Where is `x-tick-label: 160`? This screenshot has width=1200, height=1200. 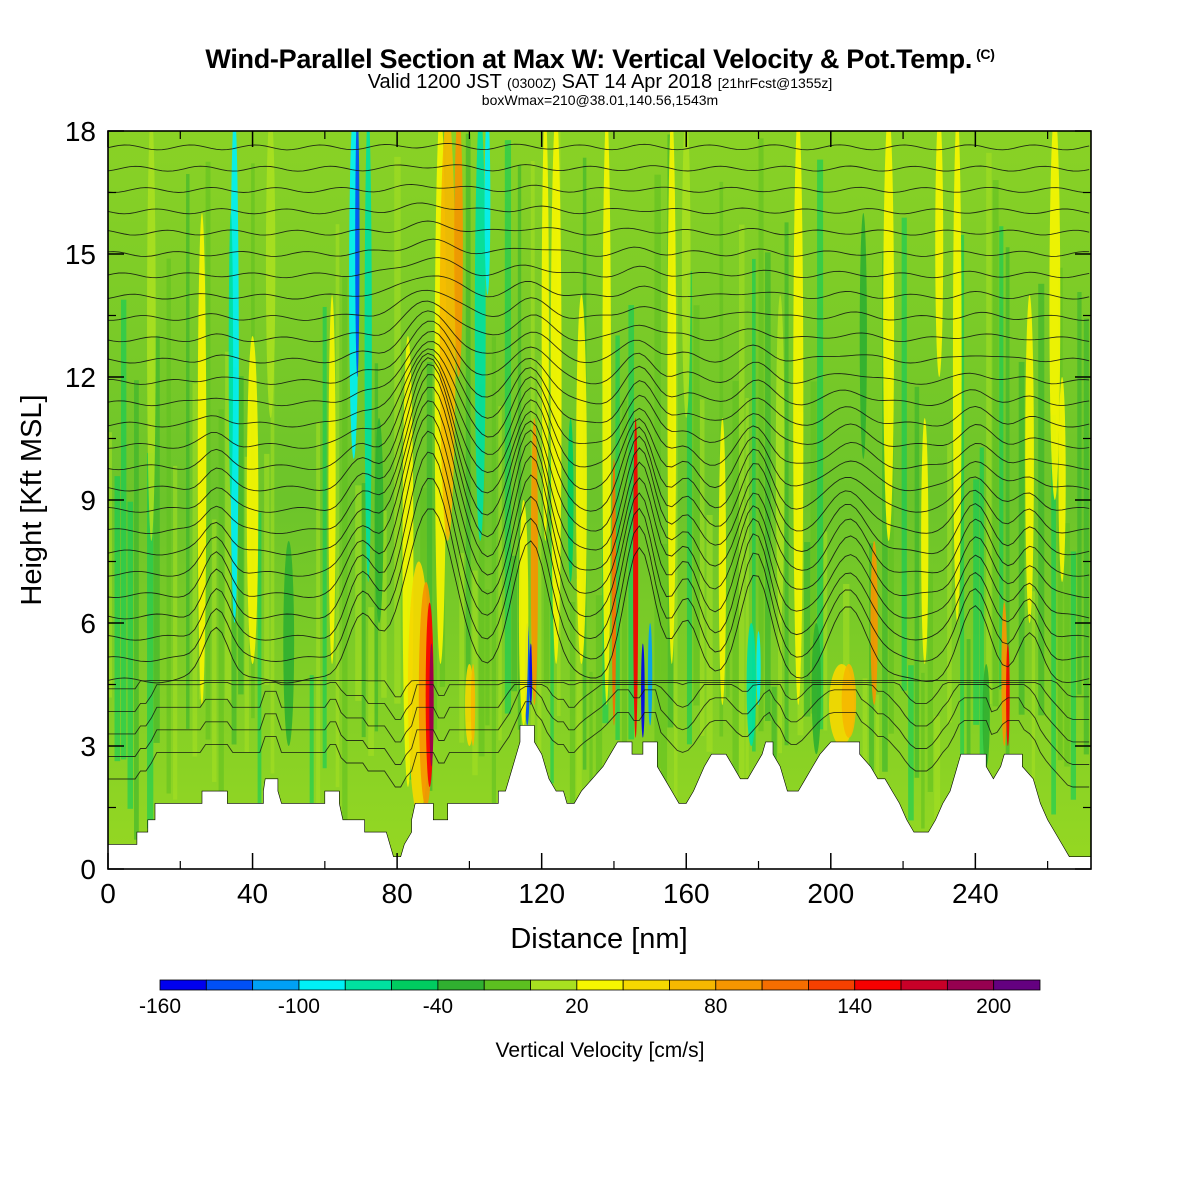 x-tick-label: 160 is located at coordinates (686, 893).